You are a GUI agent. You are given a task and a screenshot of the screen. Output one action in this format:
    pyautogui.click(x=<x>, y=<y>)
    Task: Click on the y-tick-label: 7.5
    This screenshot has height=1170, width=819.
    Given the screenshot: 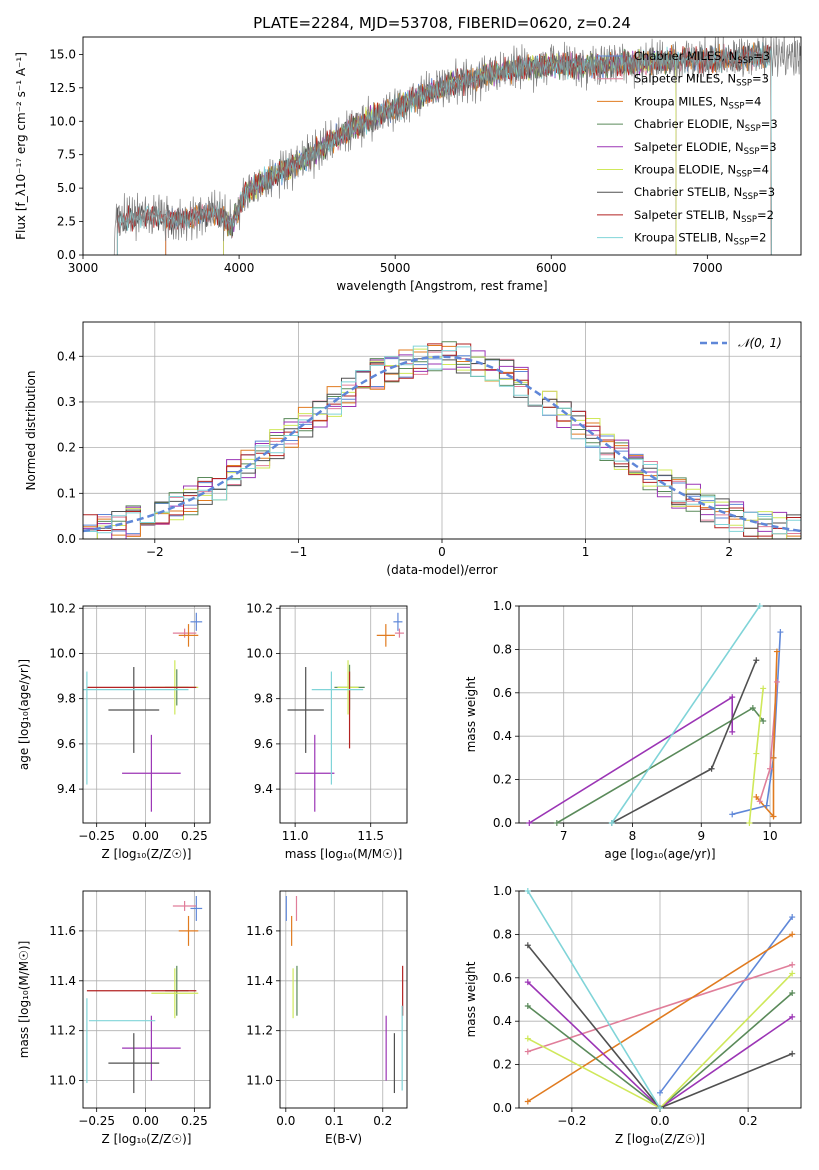 What is the action you would take?
    pyautogui.click(x=66, y=155)
    